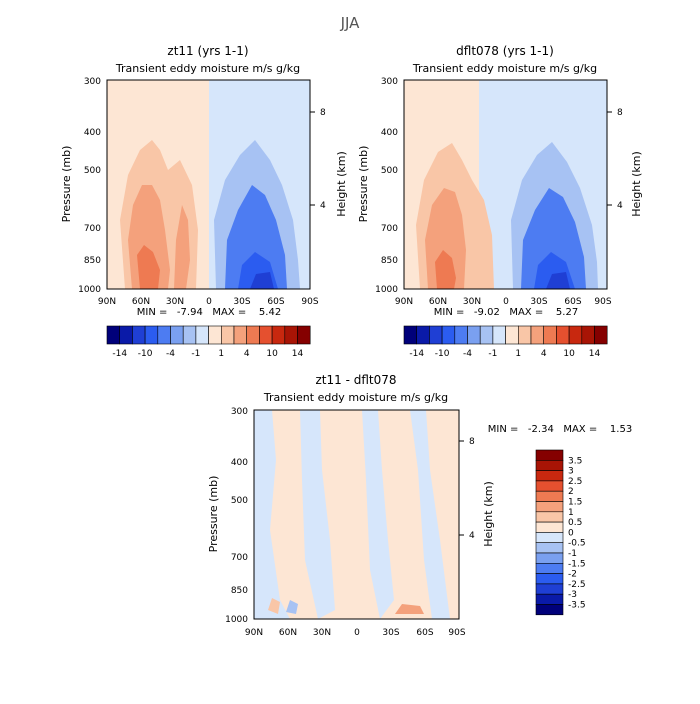  What do you see at coordinates (472, 442) in the screenshot?
I see `y2-tick-label: 8` at bounding box center [472, 442].